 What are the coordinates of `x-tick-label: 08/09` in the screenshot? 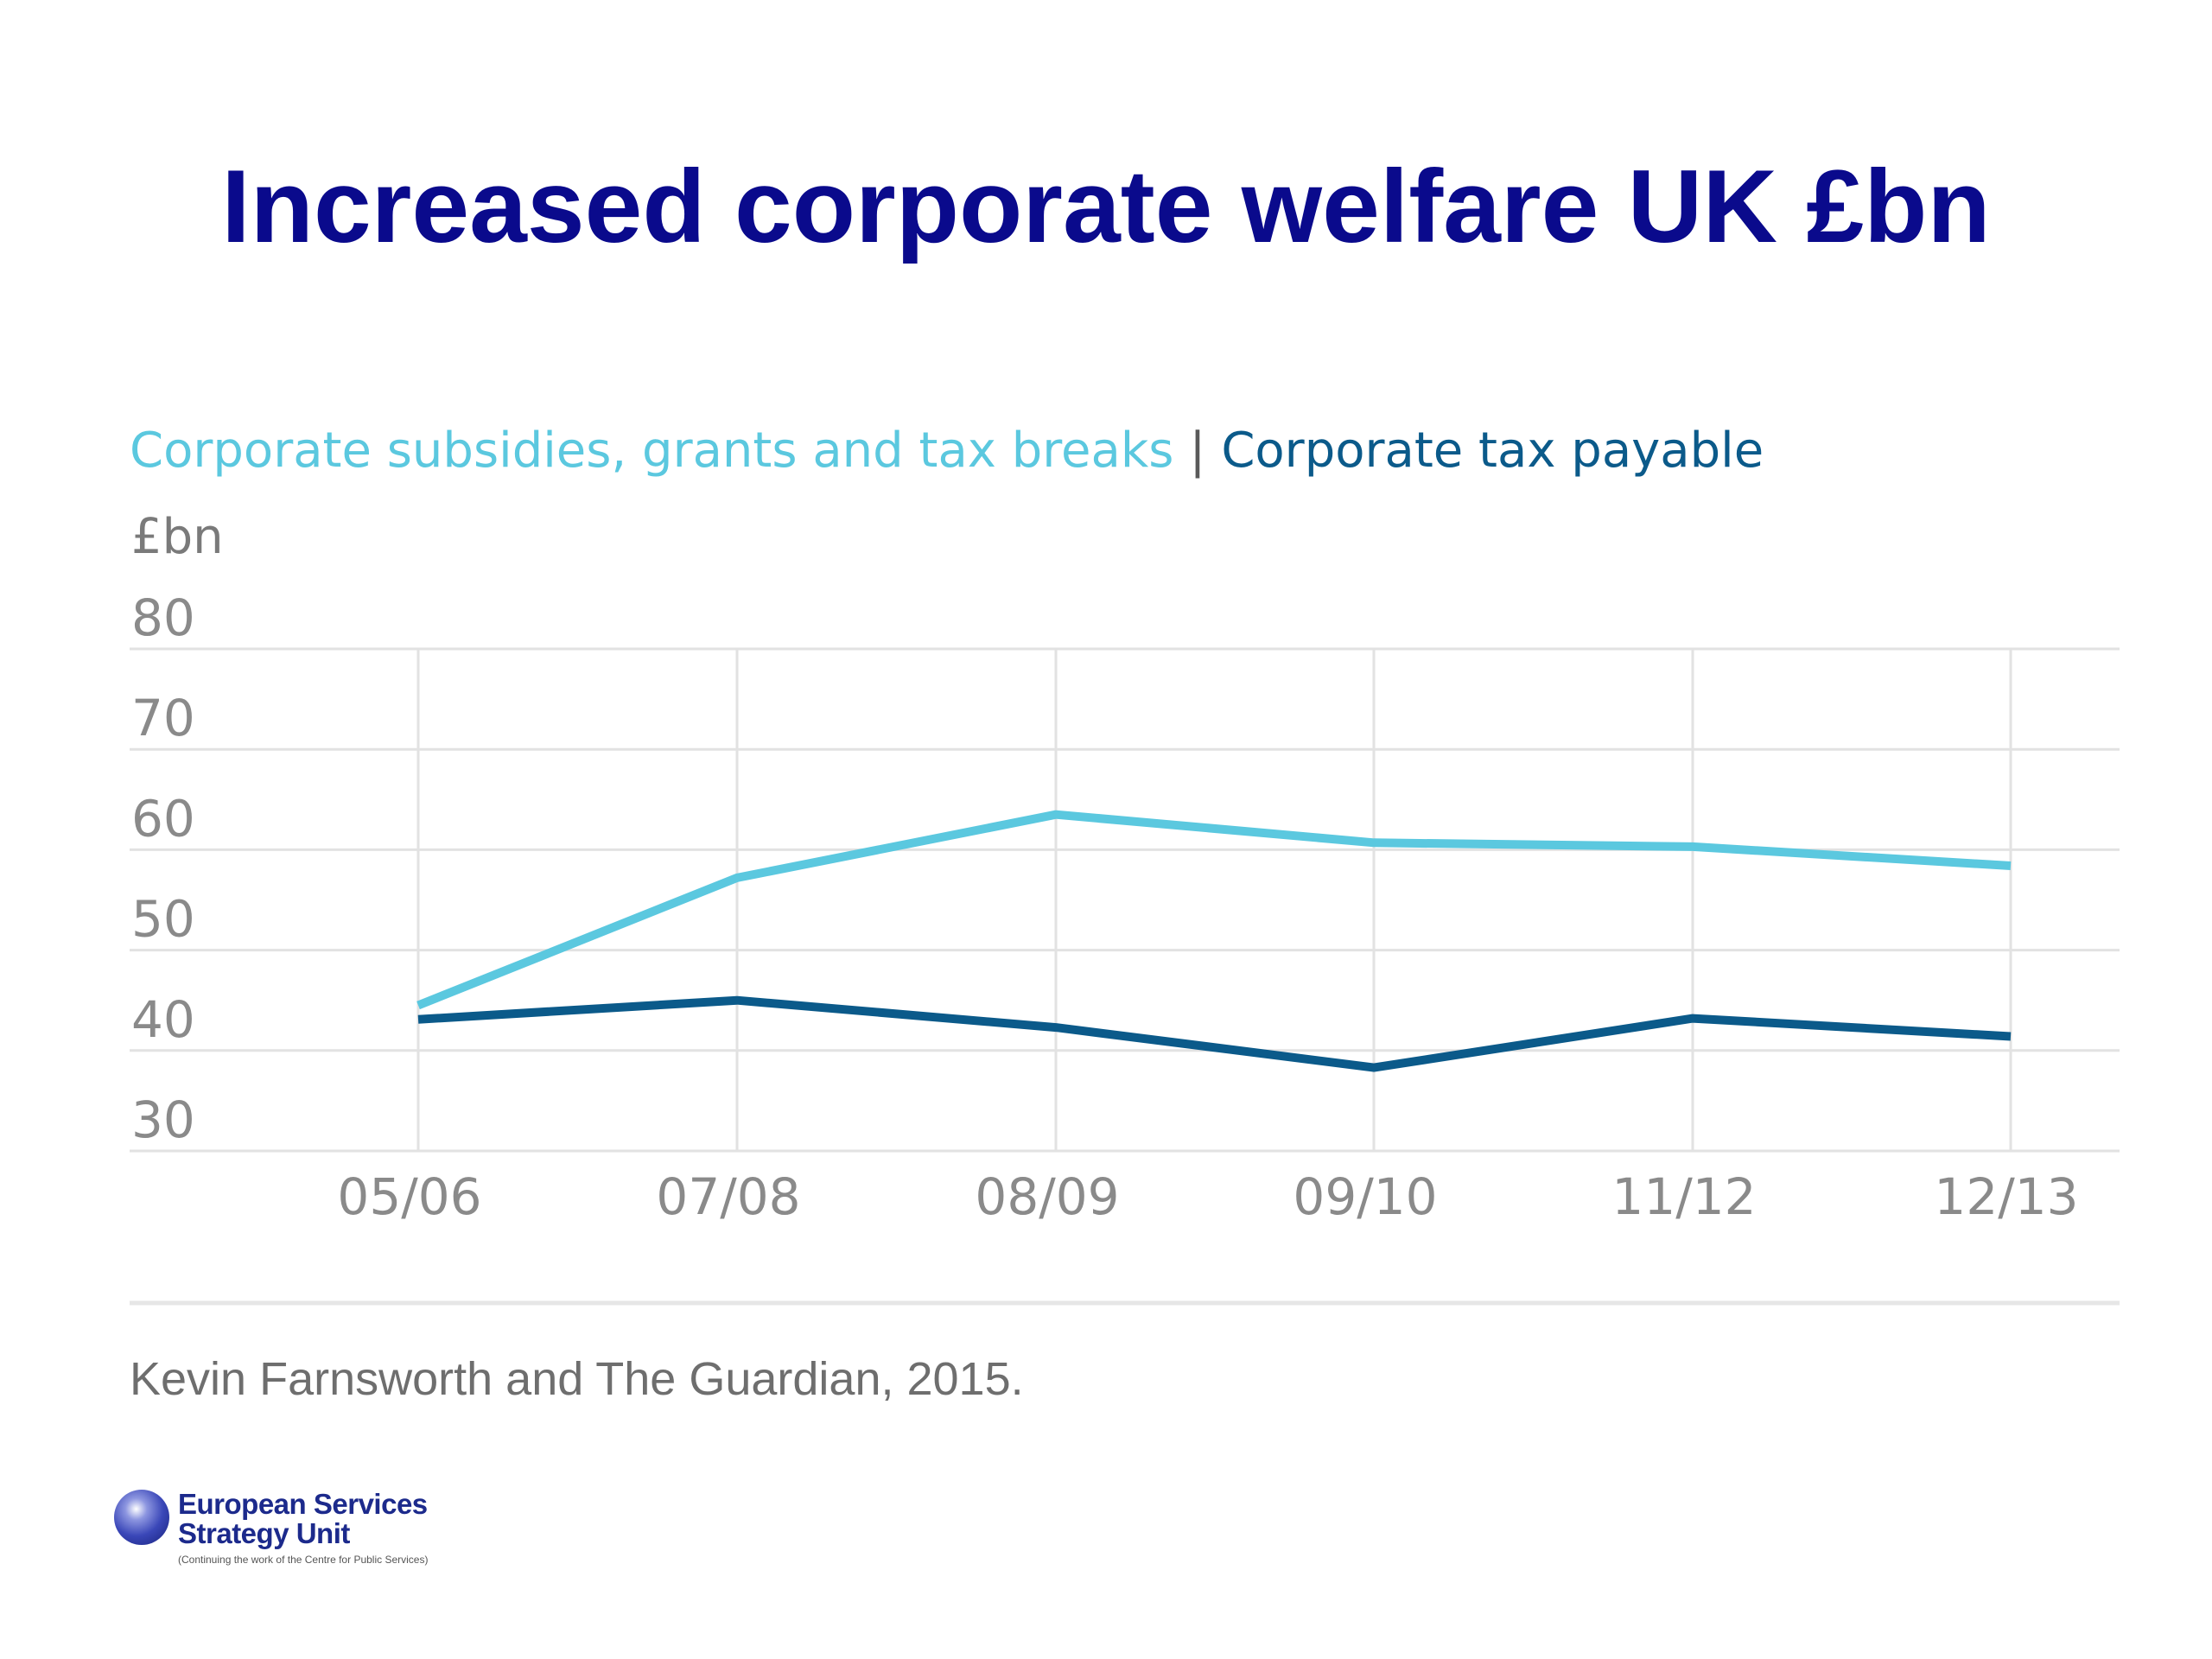 It's located at (1047, 1196).